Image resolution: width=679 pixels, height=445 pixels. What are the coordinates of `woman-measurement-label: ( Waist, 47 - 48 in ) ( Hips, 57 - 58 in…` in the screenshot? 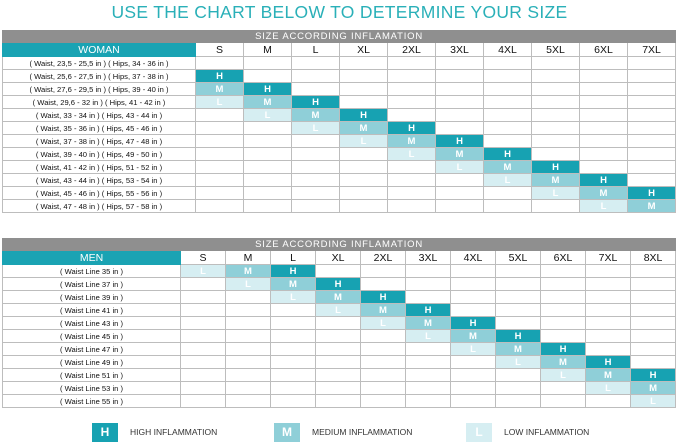 It's located at (99, 206).